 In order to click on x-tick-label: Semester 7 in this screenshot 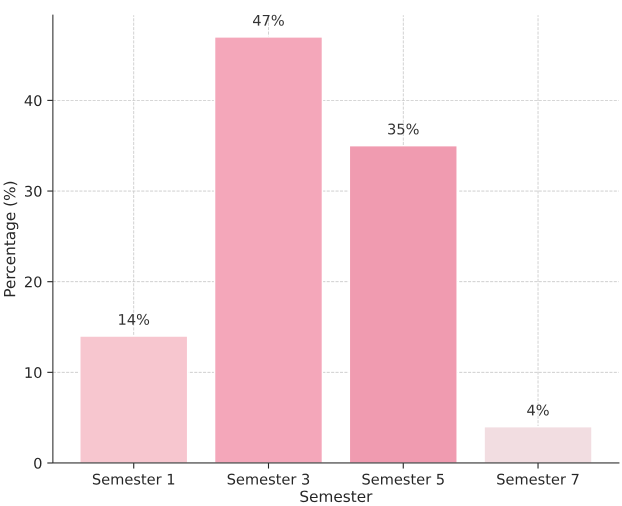, I will do `click(538, 479)`.